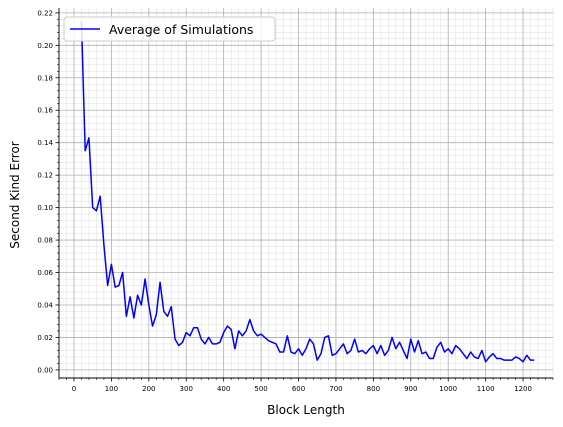 The width and height of the screenshot is (563, 427). I want to click on y-tick-label: 0.22, so click(45, 13).